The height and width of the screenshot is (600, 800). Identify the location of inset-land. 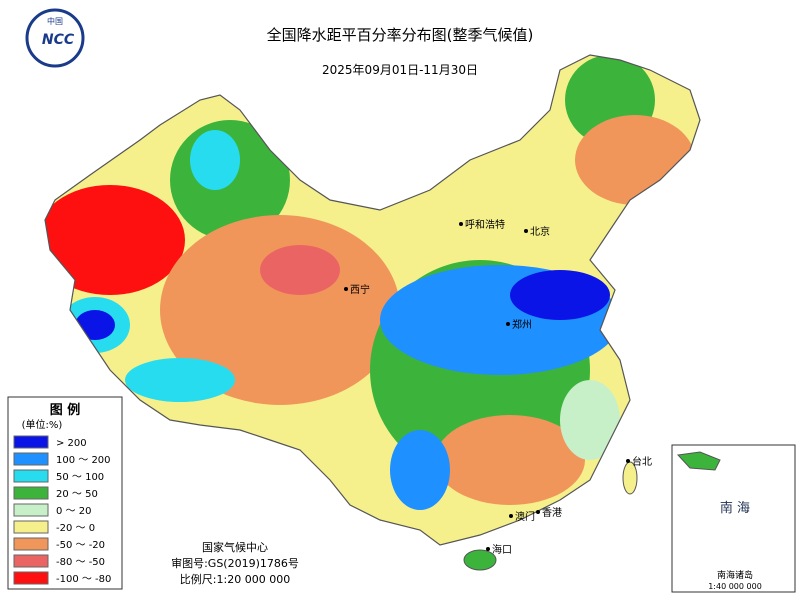
(698, 461).